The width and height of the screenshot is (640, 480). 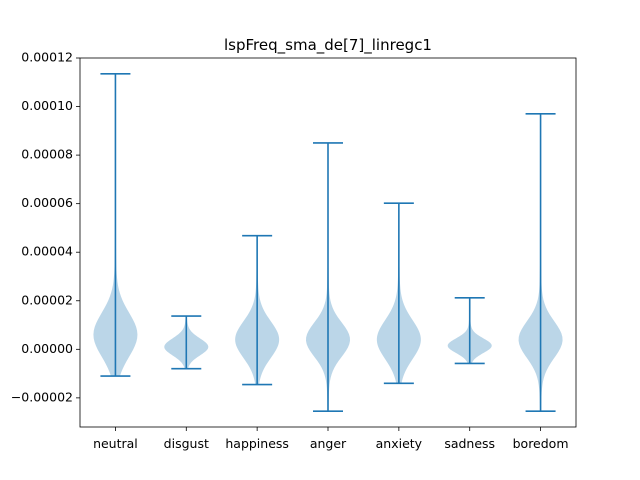 I want to click on x-tick-label: disgust, so click(x=186, y=443).